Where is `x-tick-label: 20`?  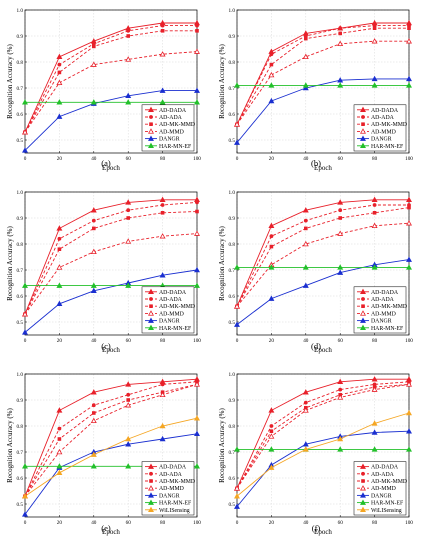 x-tick-label: 20 is located at coordinates (60, 341).